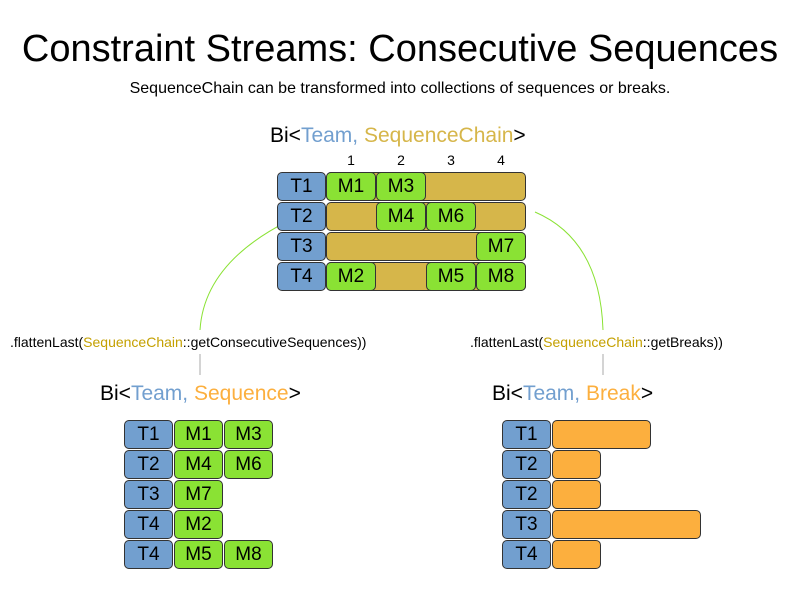  Describe the element at coordinates (682, 342) in the screenshot. I see `call-suffix: ::getBreaks))` at that location.